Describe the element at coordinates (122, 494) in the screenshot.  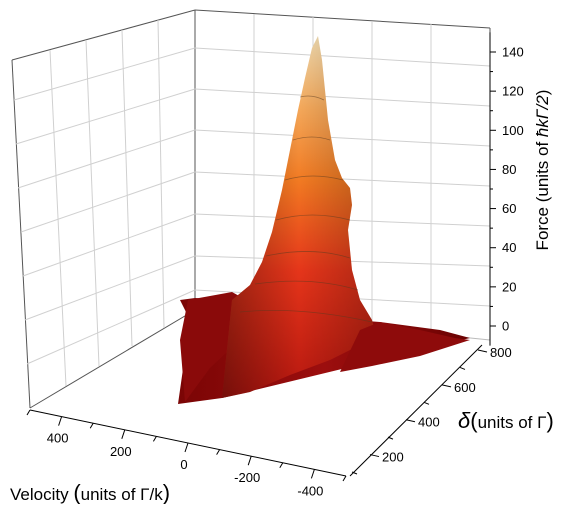
I see `x-axis-title-inner: units of Γ/k` at that location.